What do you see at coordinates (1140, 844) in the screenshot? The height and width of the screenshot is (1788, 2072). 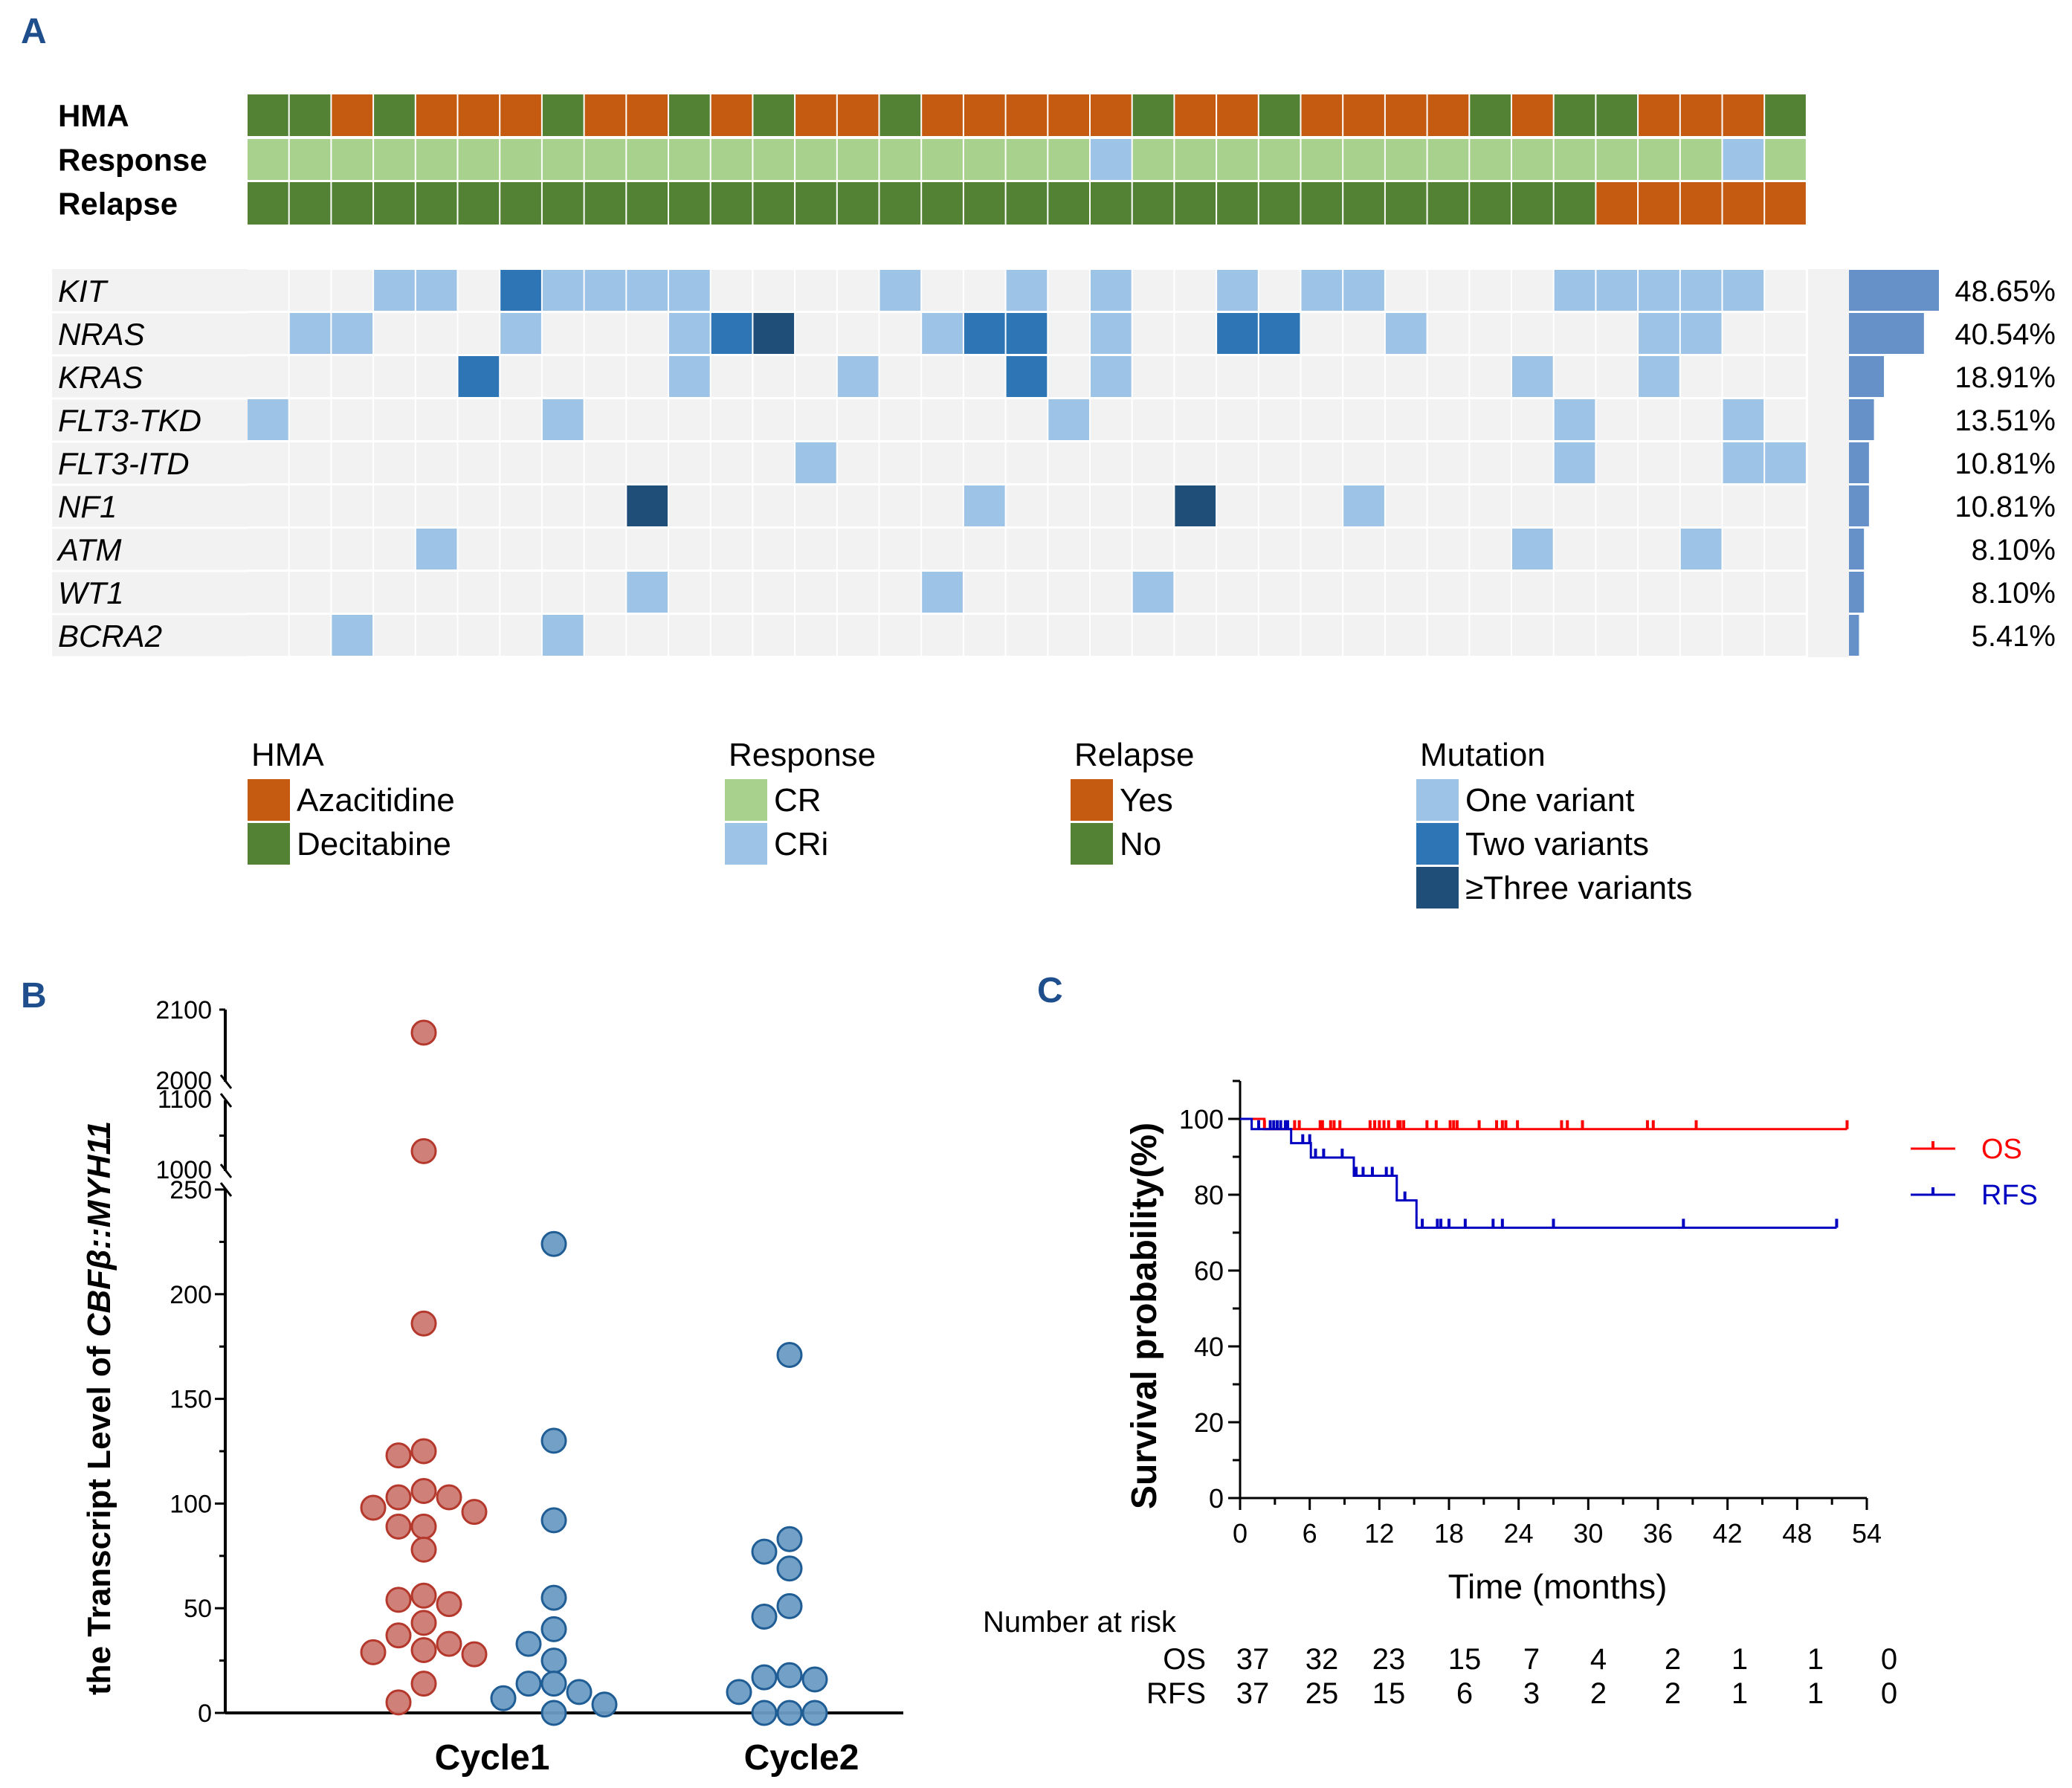 I see `legend-item-label: No` at bounding box center [1140, 844].